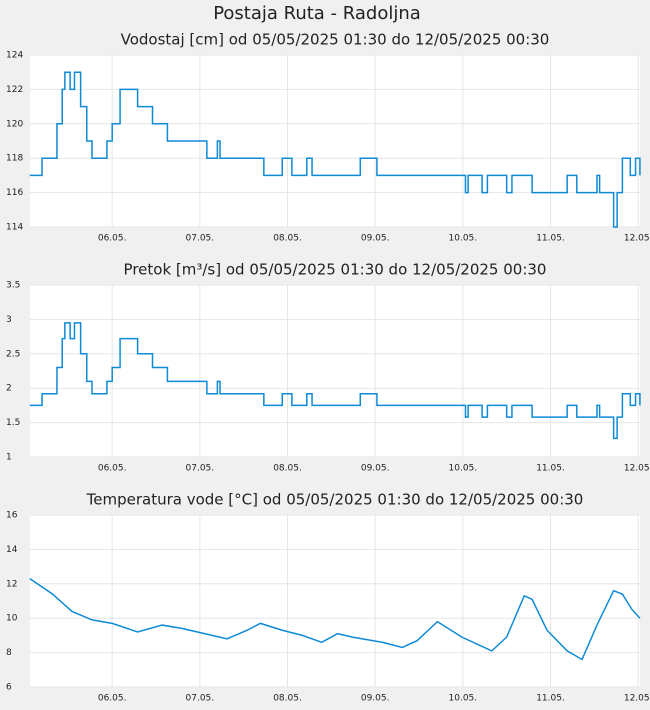 The width and height of the screenshot is (650, 710). I want to click on y-tick-label: 16, so click(12, 516).